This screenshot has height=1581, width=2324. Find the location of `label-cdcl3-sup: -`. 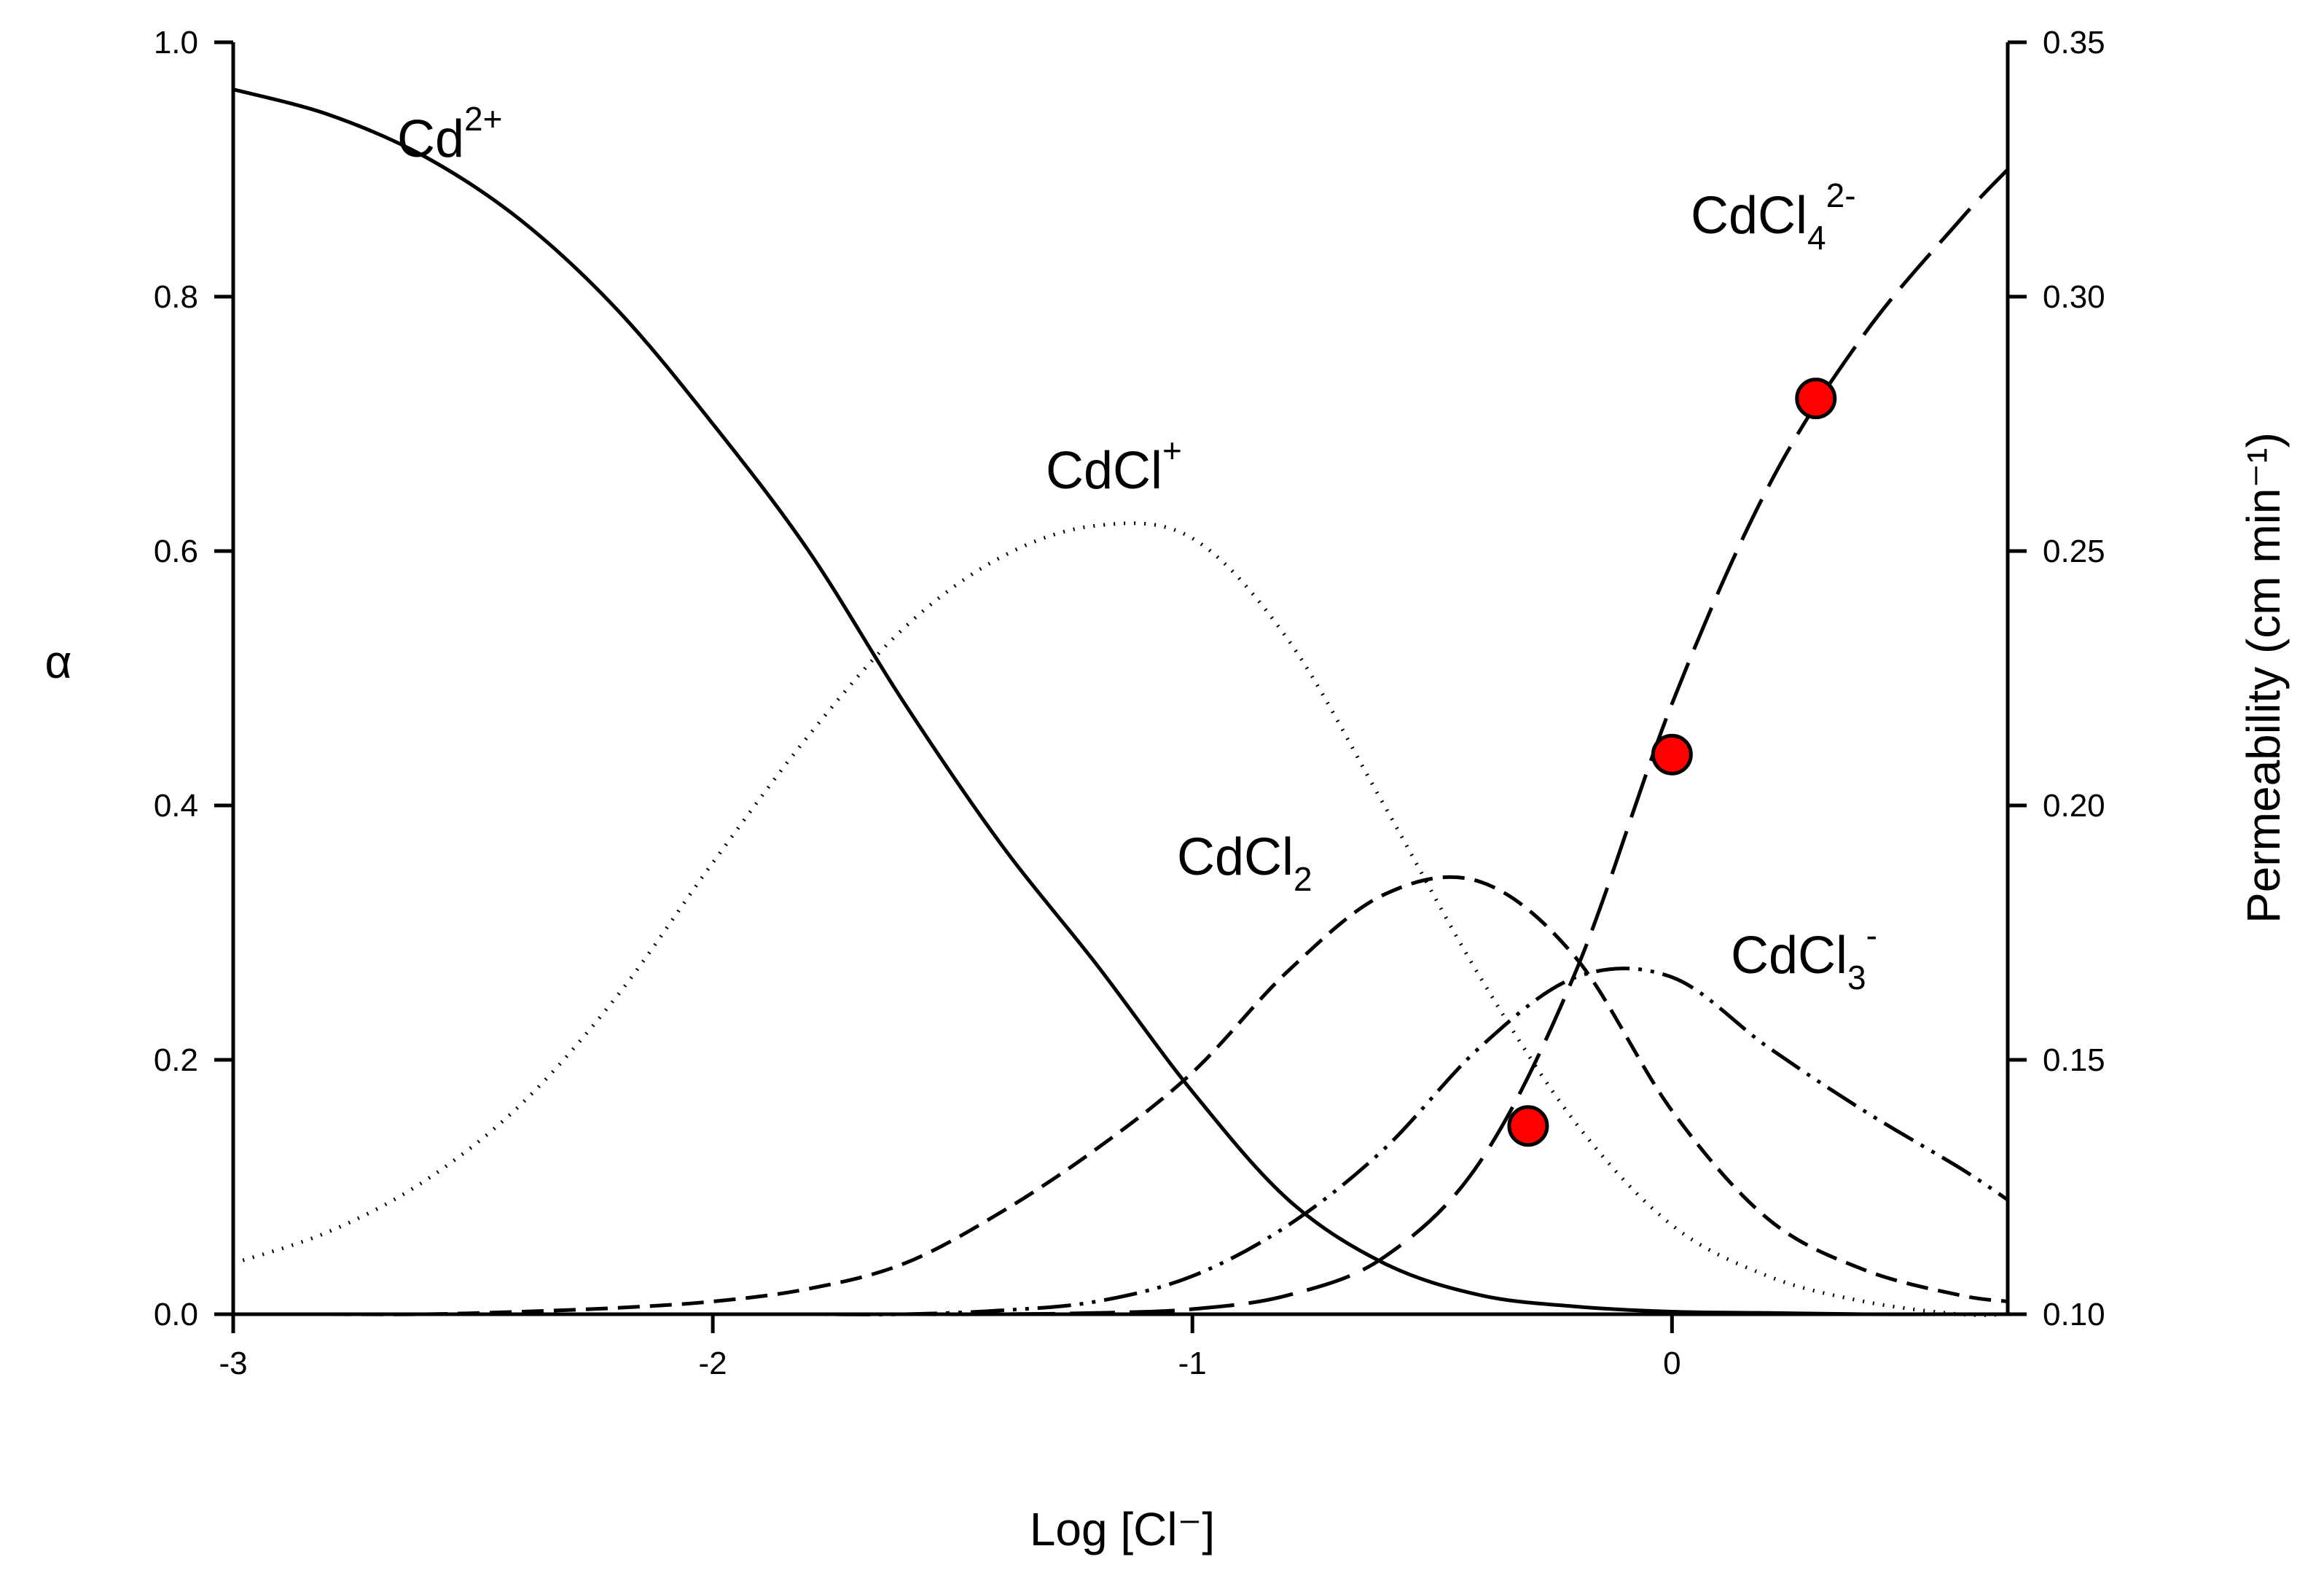

label-cdcl3-sup: - is located at coordinates (1872, 935).